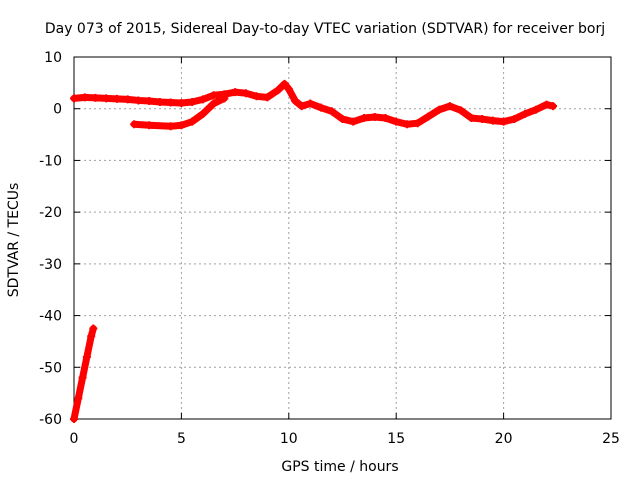 This screenshot has width=640, height=480. What do you see at coordinates (339, 467) in the screenshot?
I see `x-axis-label: GPS time / hours` at bounding box center [339, 467].